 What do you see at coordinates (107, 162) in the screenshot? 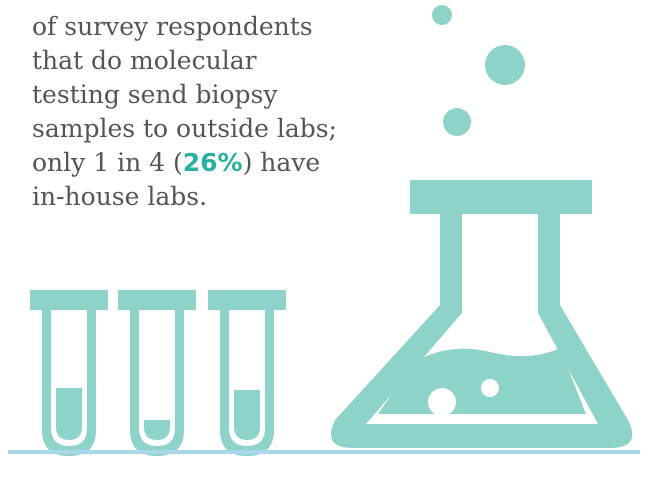
I see `text: only 1 in 4 (` at bounding box center [107, 162].